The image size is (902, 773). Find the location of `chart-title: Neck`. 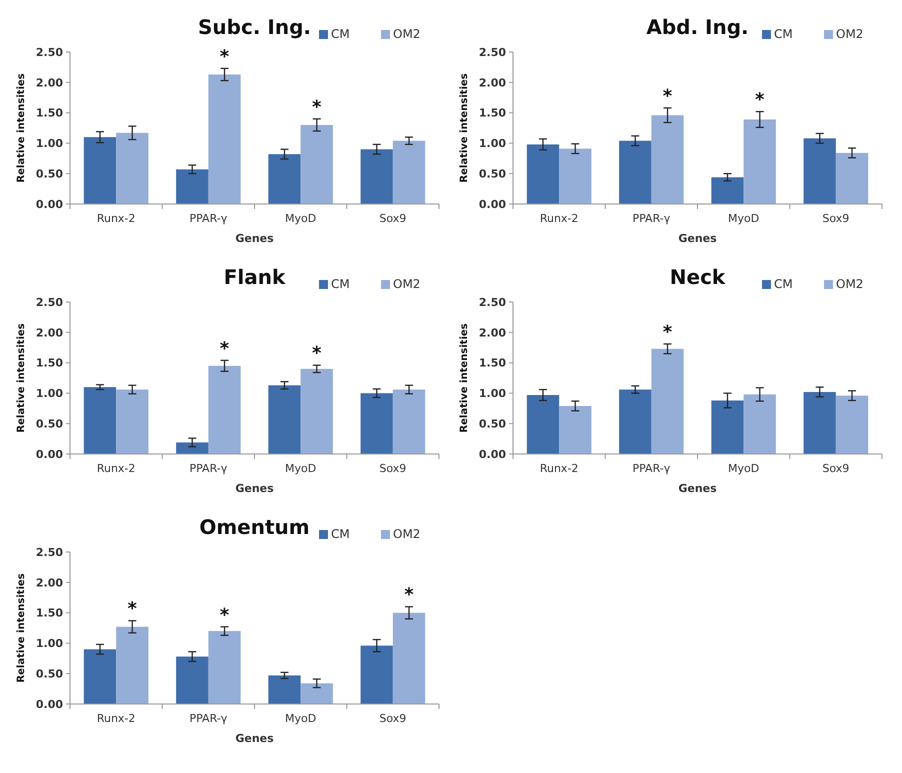

chart-title: Neck is located at coordinates (698, 277).